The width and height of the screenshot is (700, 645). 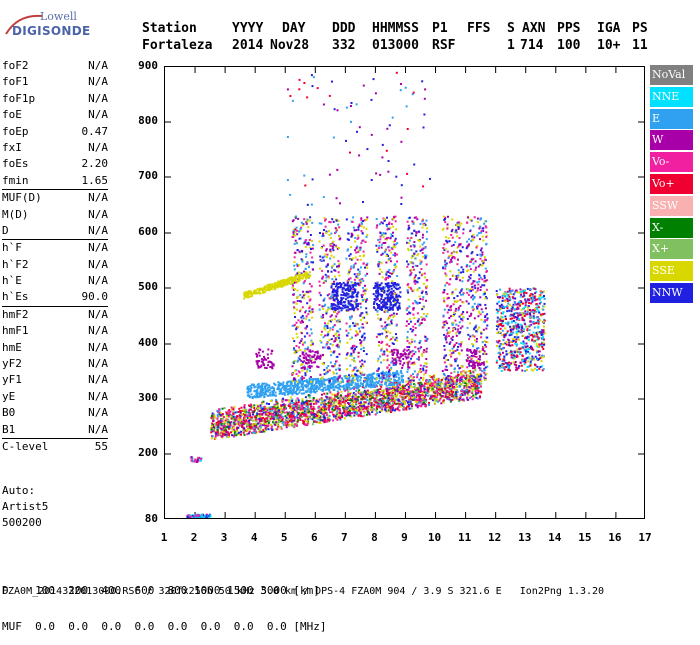 What do you see at coordinates (144, 286) in the screenshot?
I see `y-tick-label: 500` at bounding box center [144, 286].